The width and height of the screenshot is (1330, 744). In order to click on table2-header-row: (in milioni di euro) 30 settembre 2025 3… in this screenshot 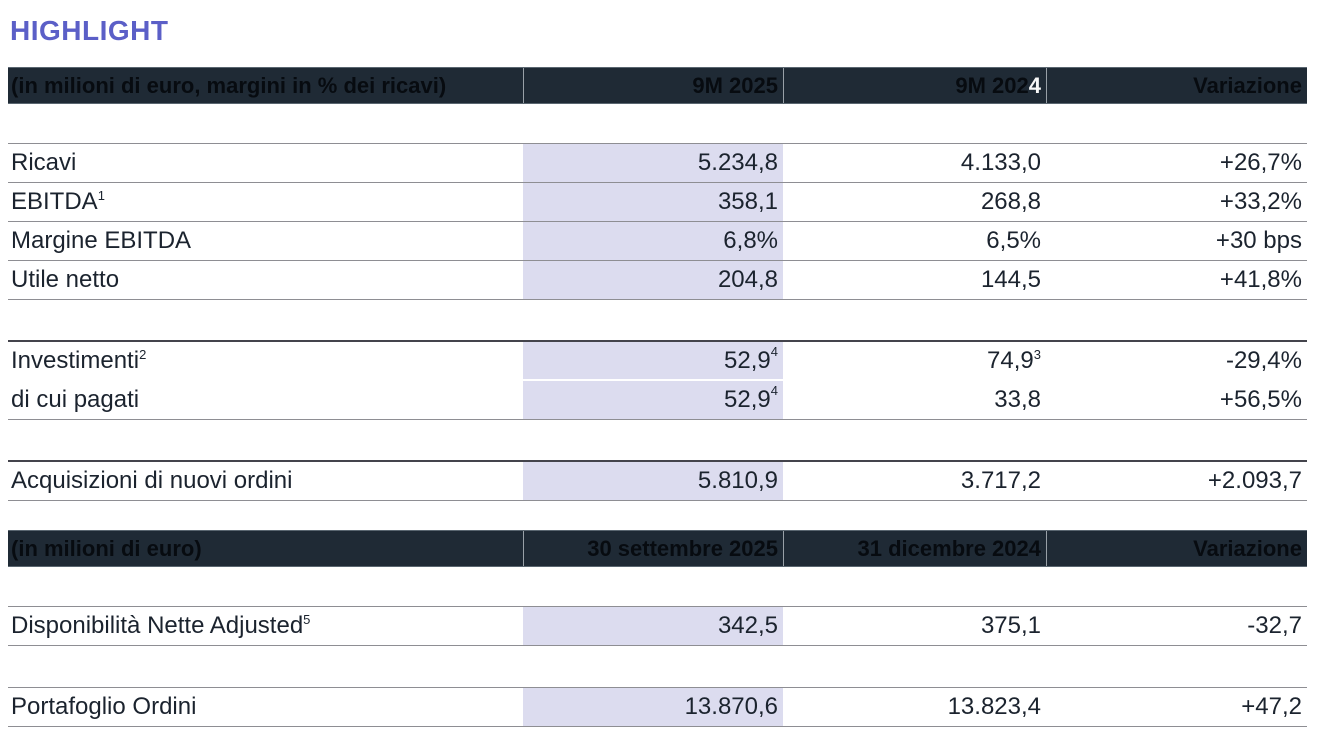, I will do `click(657, 548)`.